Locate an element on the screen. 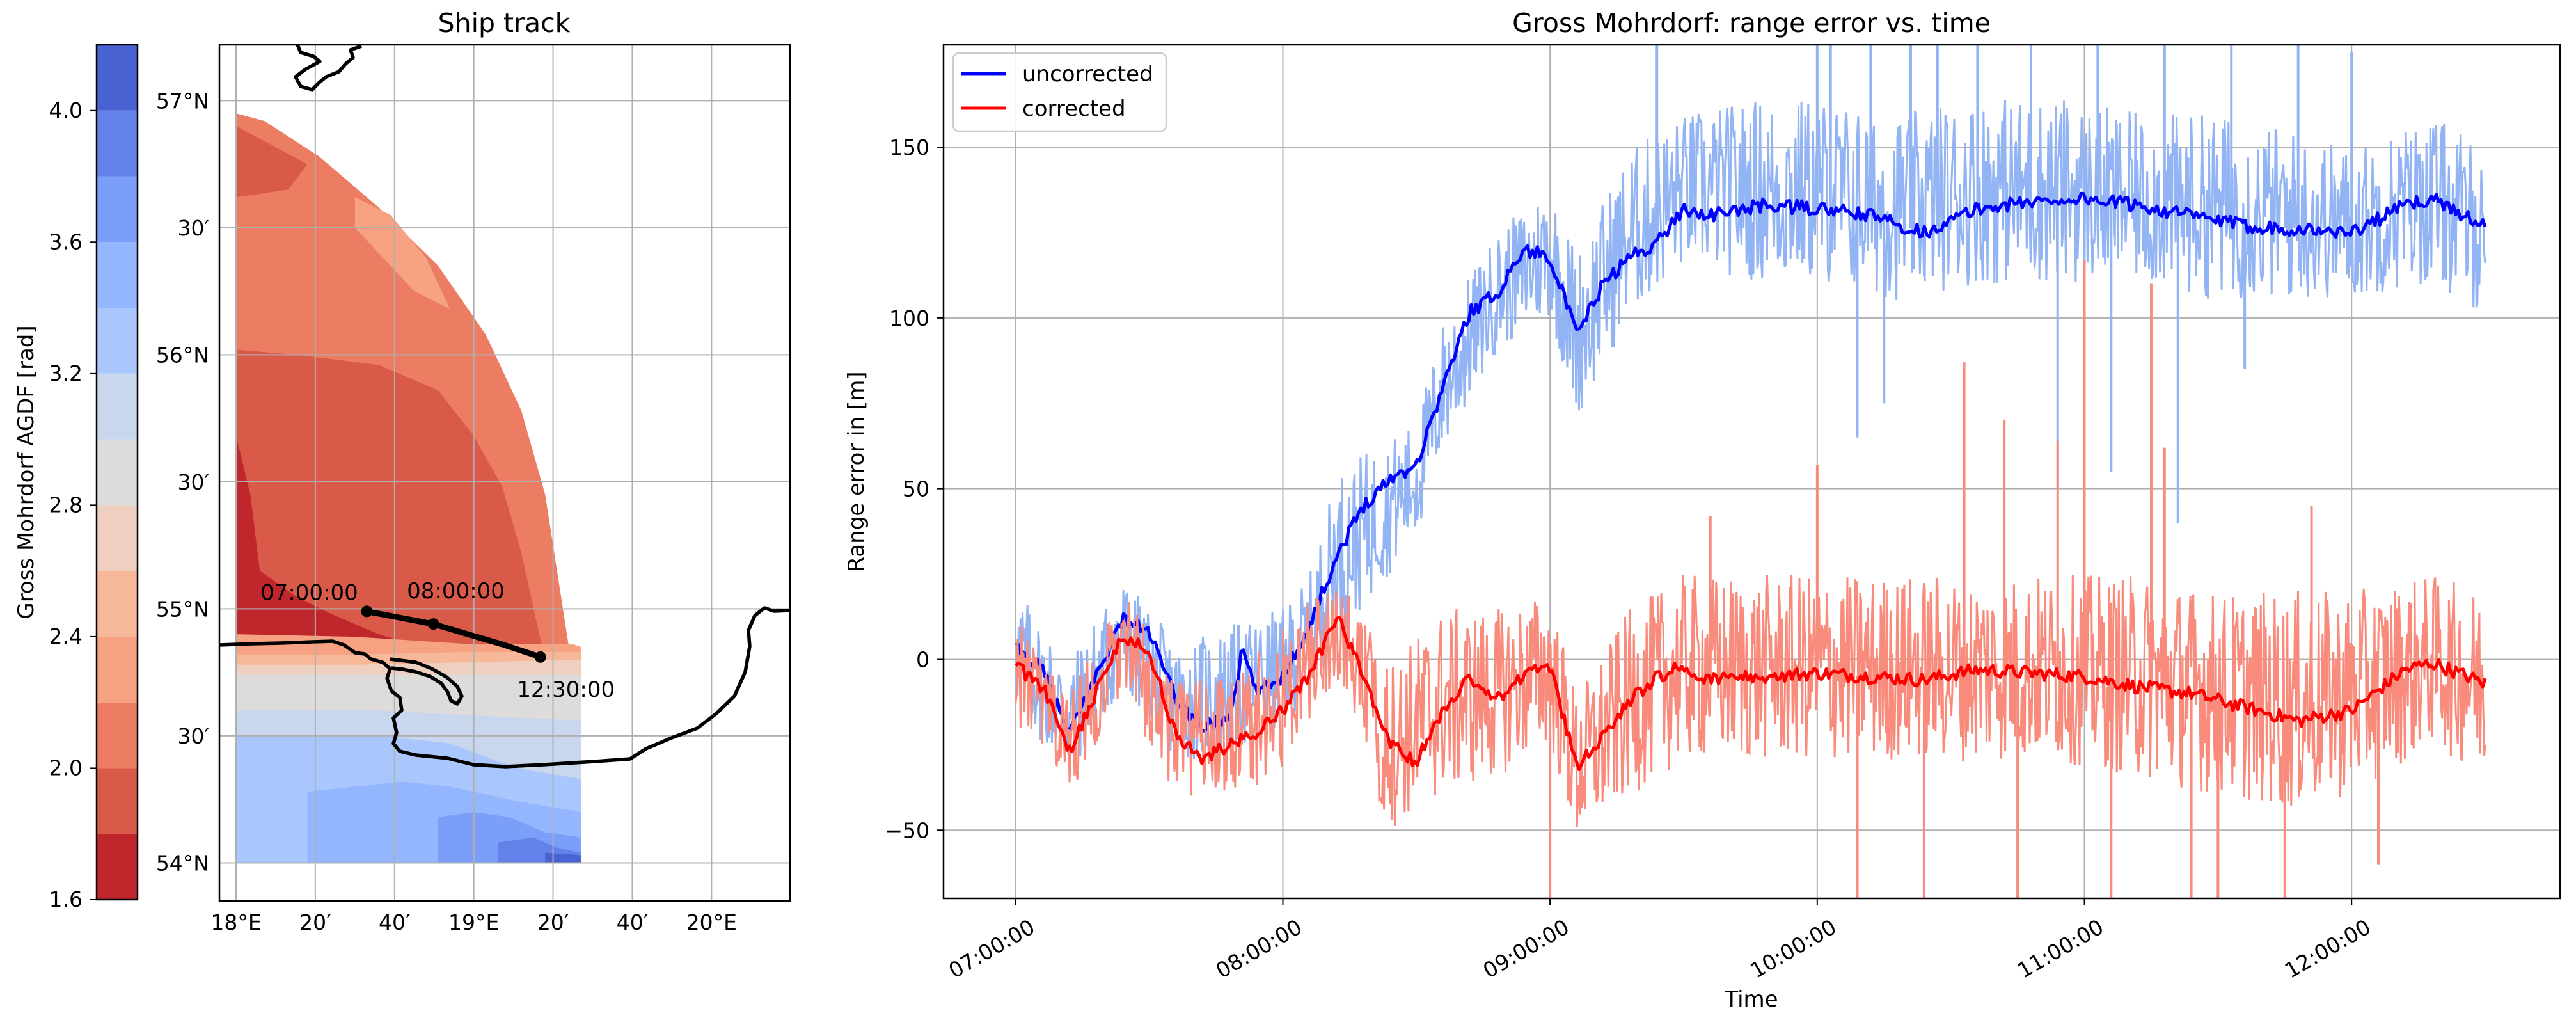 The width and height of the screenshot is (2576, 1020). line-y-tick-4: 150 is located at coordinates (909, 147).